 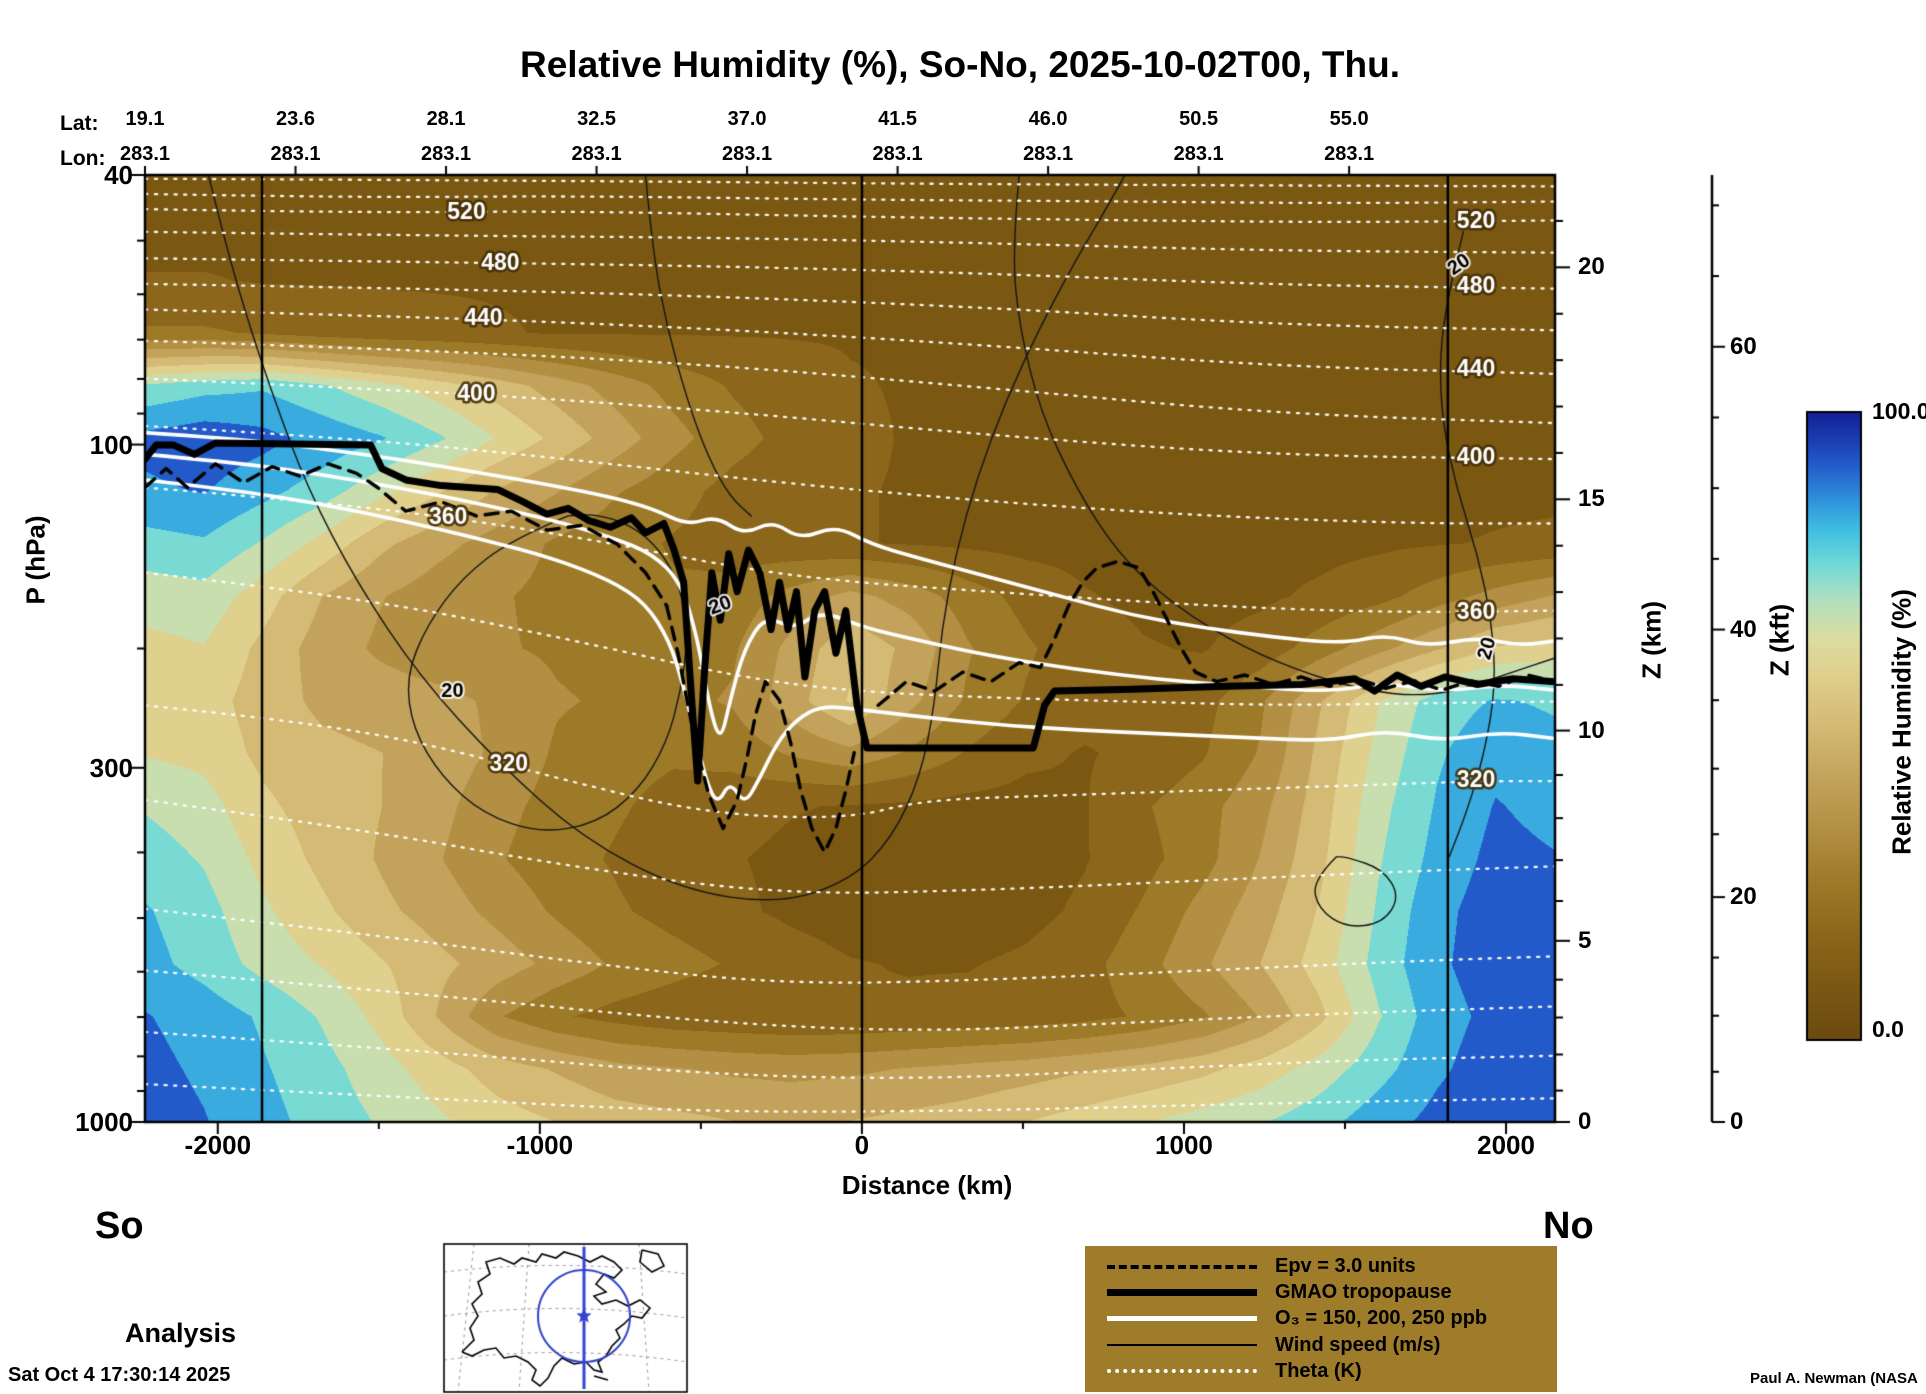 What do you see at coordinates (1349, 119) in the screenshot?
I see `lat-value: 55.0` at bounding box center [1349, 119].